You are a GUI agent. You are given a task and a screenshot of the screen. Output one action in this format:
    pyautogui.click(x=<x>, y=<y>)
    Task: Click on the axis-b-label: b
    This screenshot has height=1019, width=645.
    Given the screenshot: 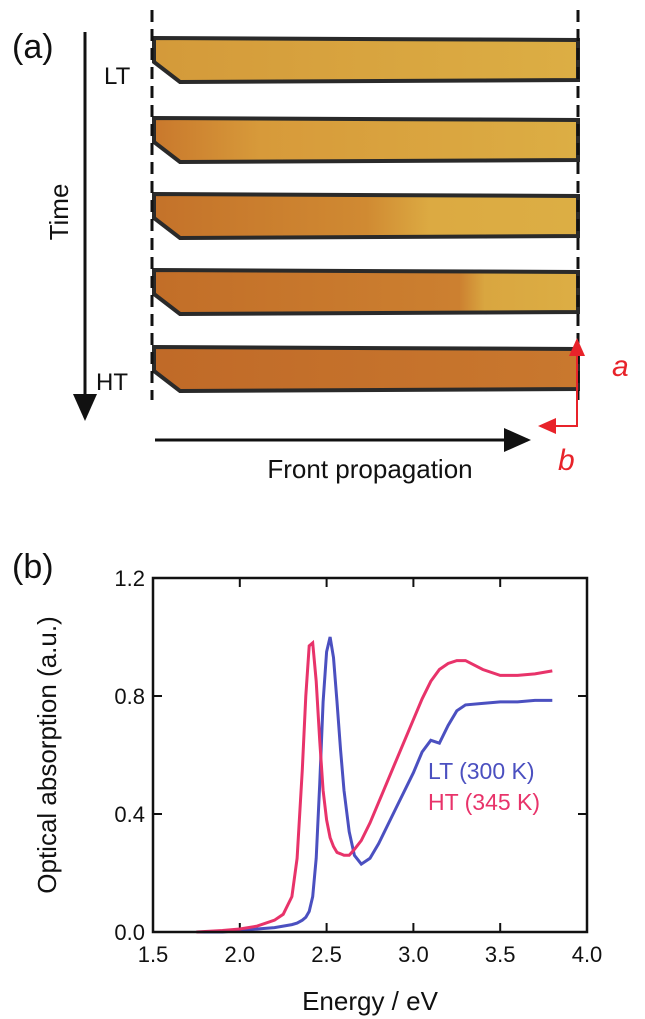 What is the action you would take?
    pyautogui.click(x=566, y=460)
    